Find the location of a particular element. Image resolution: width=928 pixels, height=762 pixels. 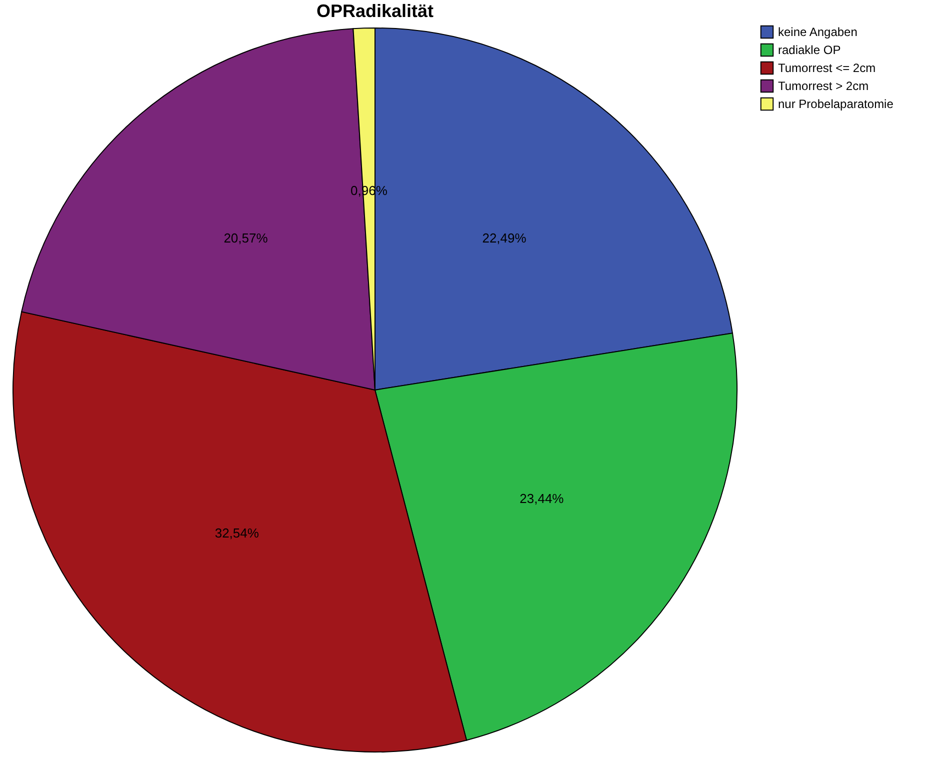

legend-label: radiakle OP is located at coordinates (809, 50).